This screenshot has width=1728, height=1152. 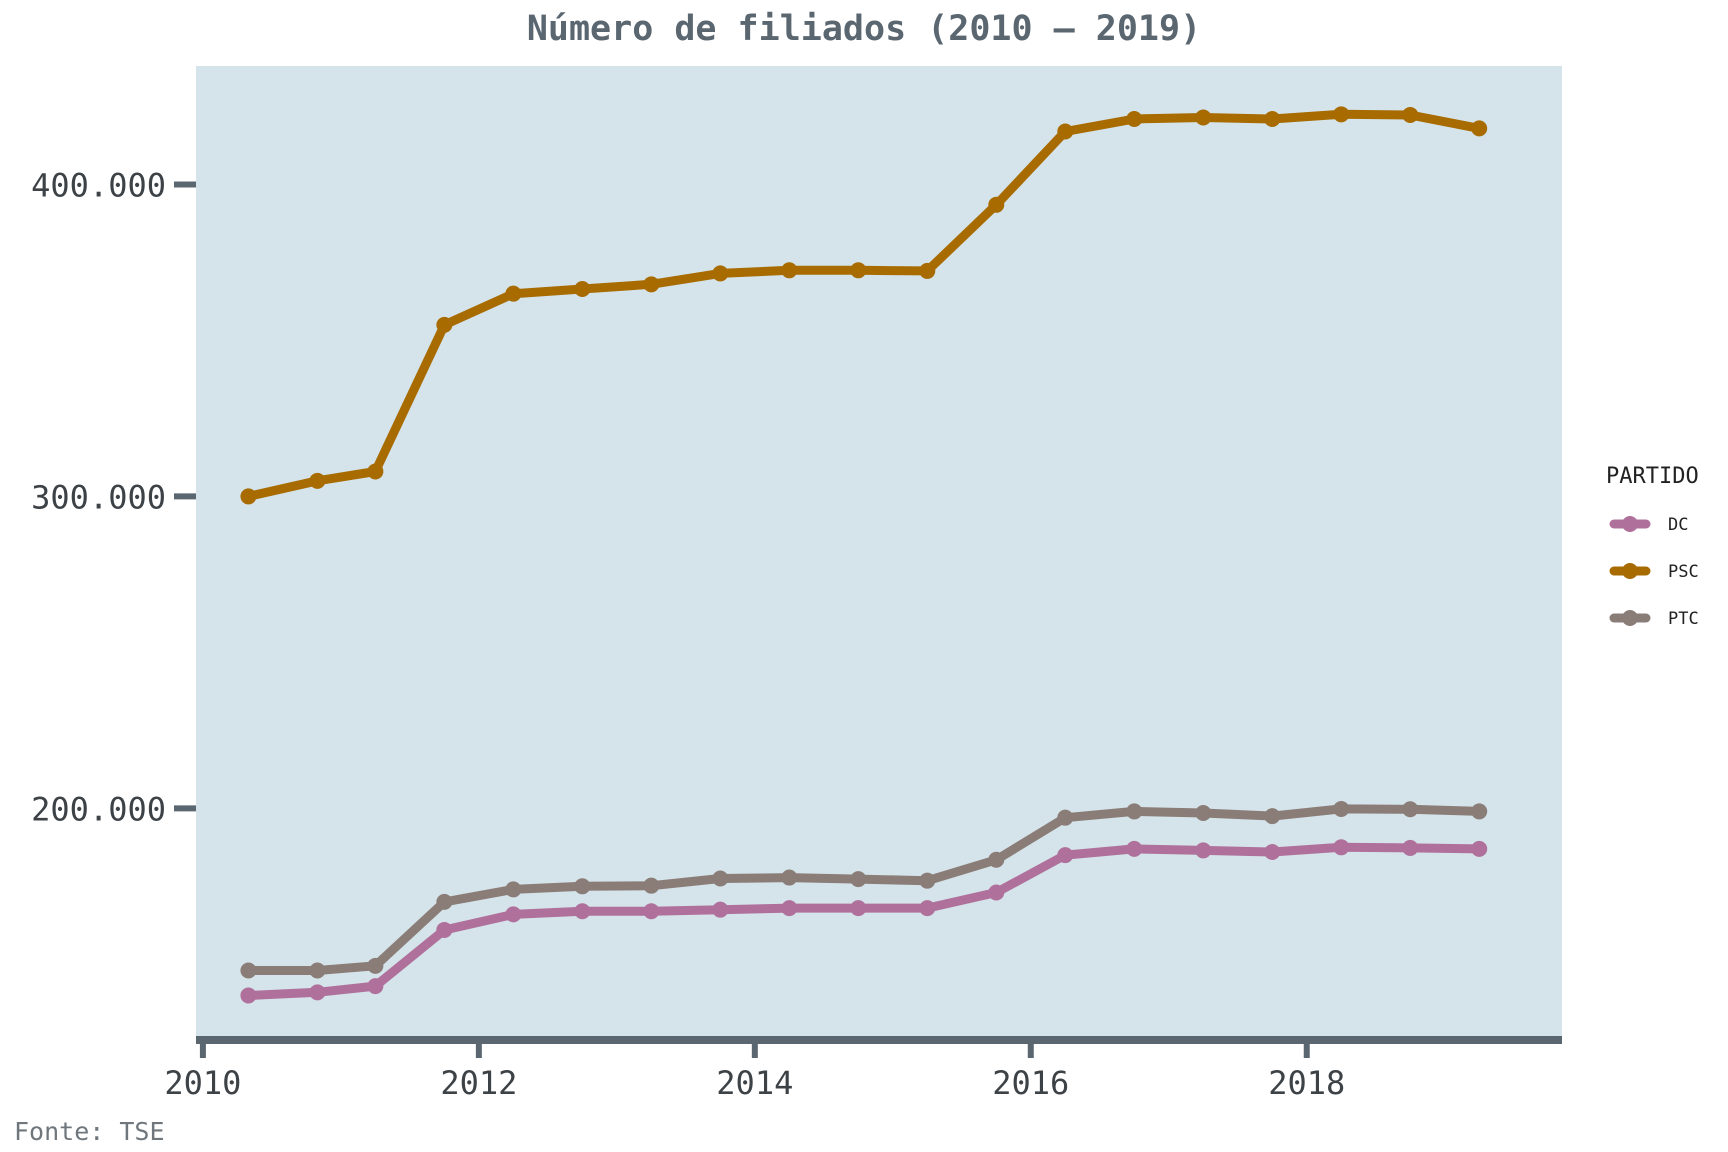 I want to click on legend-label-dc: DC, so click(x=1678, y=525).